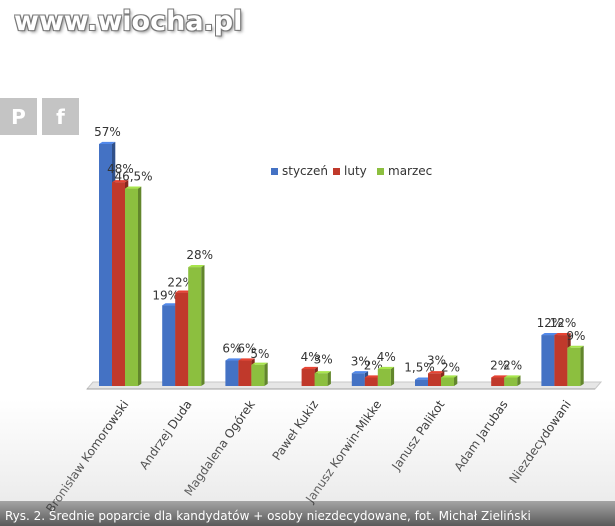 The width and height of the screenshot is (615, 526). I want to click on category-label-6: Adam Jarubas, so click(481, 436).